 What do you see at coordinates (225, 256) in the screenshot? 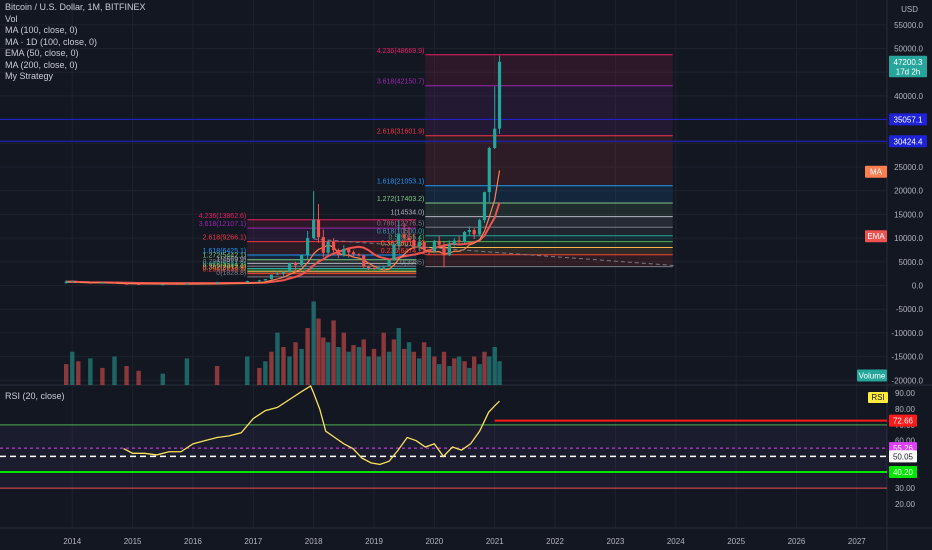
I see `fib-level-label: 1.272(5442.1)` at bounding box center [225, 256].